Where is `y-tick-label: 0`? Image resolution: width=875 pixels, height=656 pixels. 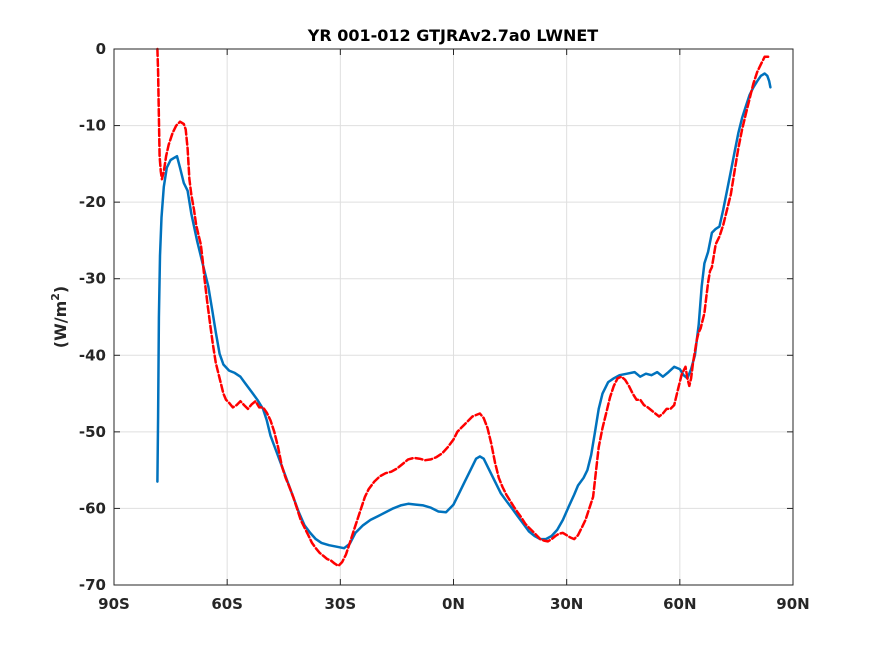
y-tick-label: 0 is located at coordinates (101, 49).